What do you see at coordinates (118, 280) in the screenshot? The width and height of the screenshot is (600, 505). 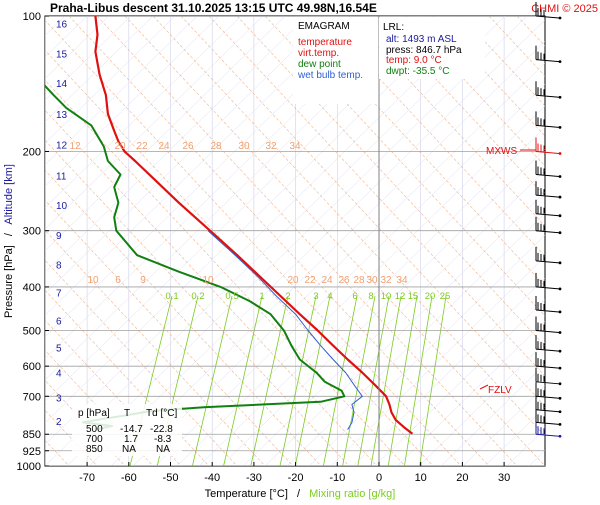 I see `saturated-adiabat-label: 6` at bounding box center [118, 280].